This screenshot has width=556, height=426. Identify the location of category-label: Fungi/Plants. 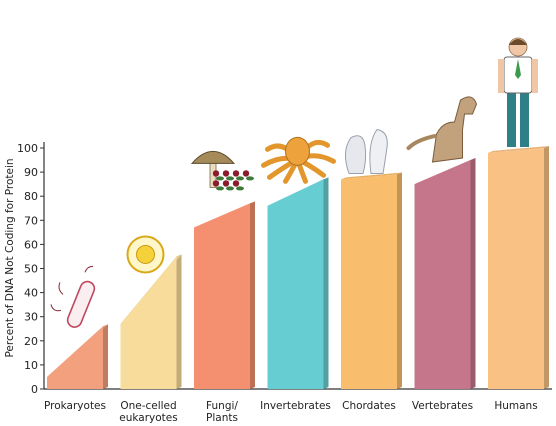
(222, 412).